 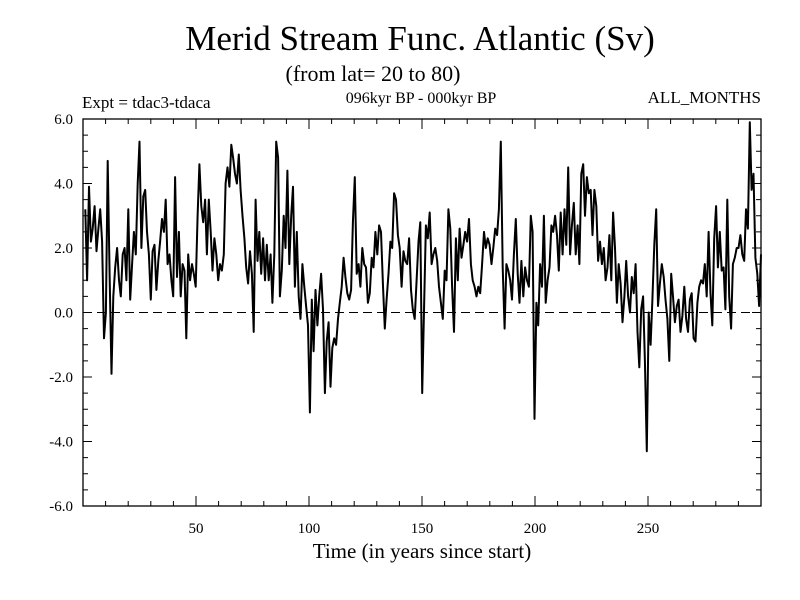 What do you see at coordinates (63, 185) in the screenshot?
I see `y-tick-label: 4.0` at bounding box center [63, 185].